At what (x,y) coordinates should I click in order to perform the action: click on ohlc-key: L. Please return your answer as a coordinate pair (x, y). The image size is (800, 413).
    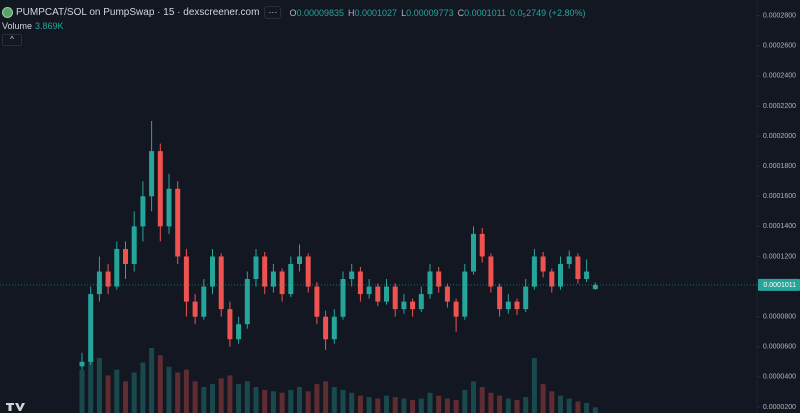
    Looking at the image, I should click on (404, 12).